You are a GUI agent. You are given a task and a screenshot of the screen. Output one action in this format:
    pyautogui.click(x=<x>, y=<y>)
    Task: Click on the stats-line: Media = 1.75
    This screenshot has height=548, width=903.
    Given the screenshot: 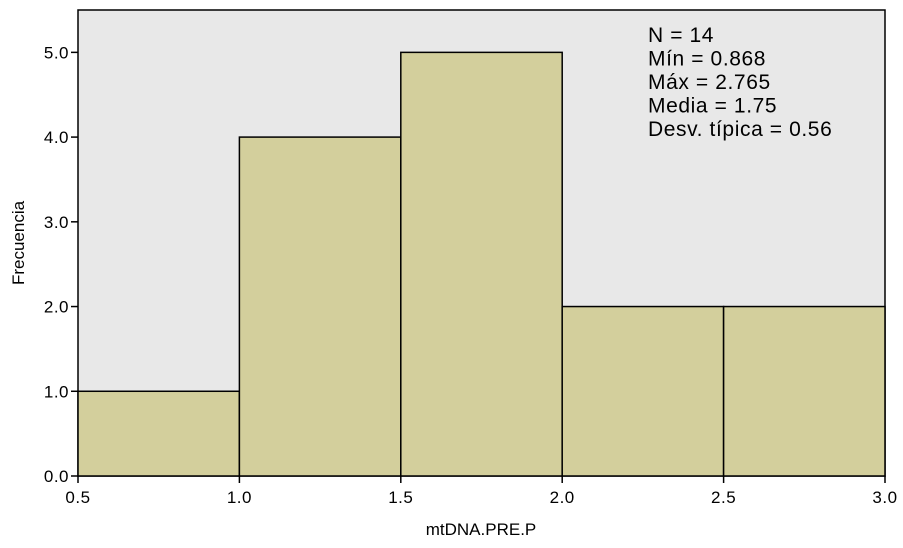 What is the action you would take?
    pyautogui.click(x=712, y=106)
    